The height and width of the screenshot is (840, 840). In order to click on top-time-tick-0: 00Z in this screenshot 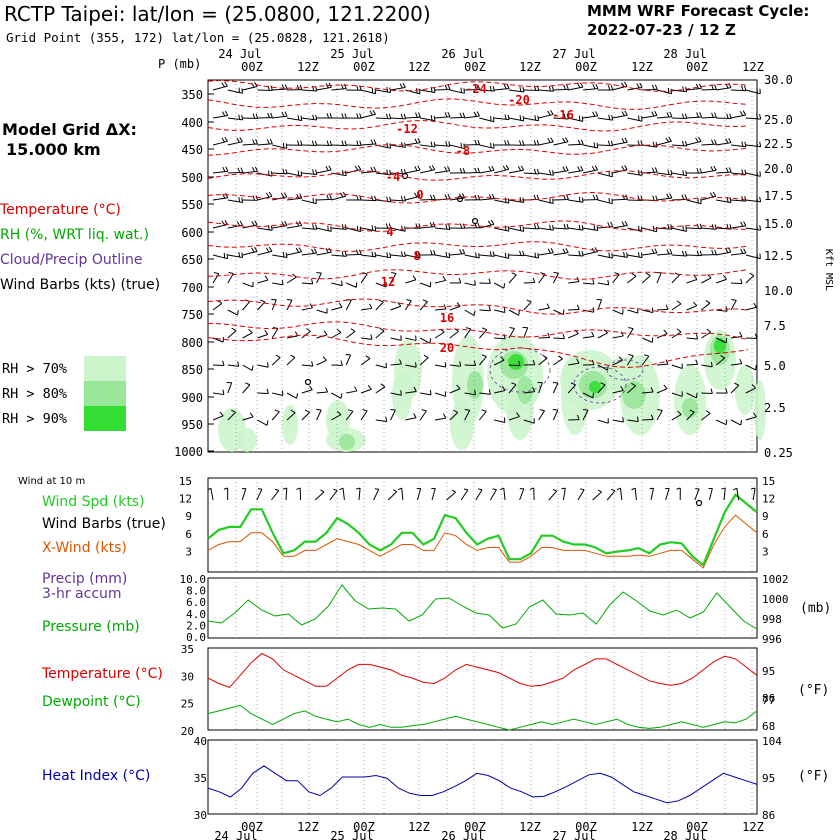, I will do `click(252, 67)`.